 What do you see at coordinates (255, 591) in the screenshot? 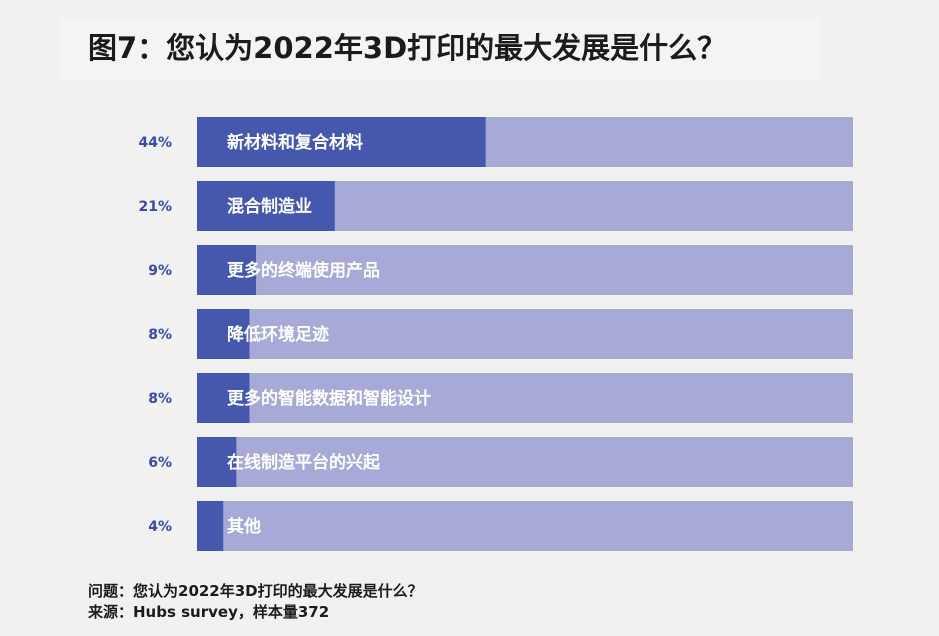
I see `footer-question: 问题：您认为2022年3D打印的最大发展是什么？` at bounding box center [255, 591].